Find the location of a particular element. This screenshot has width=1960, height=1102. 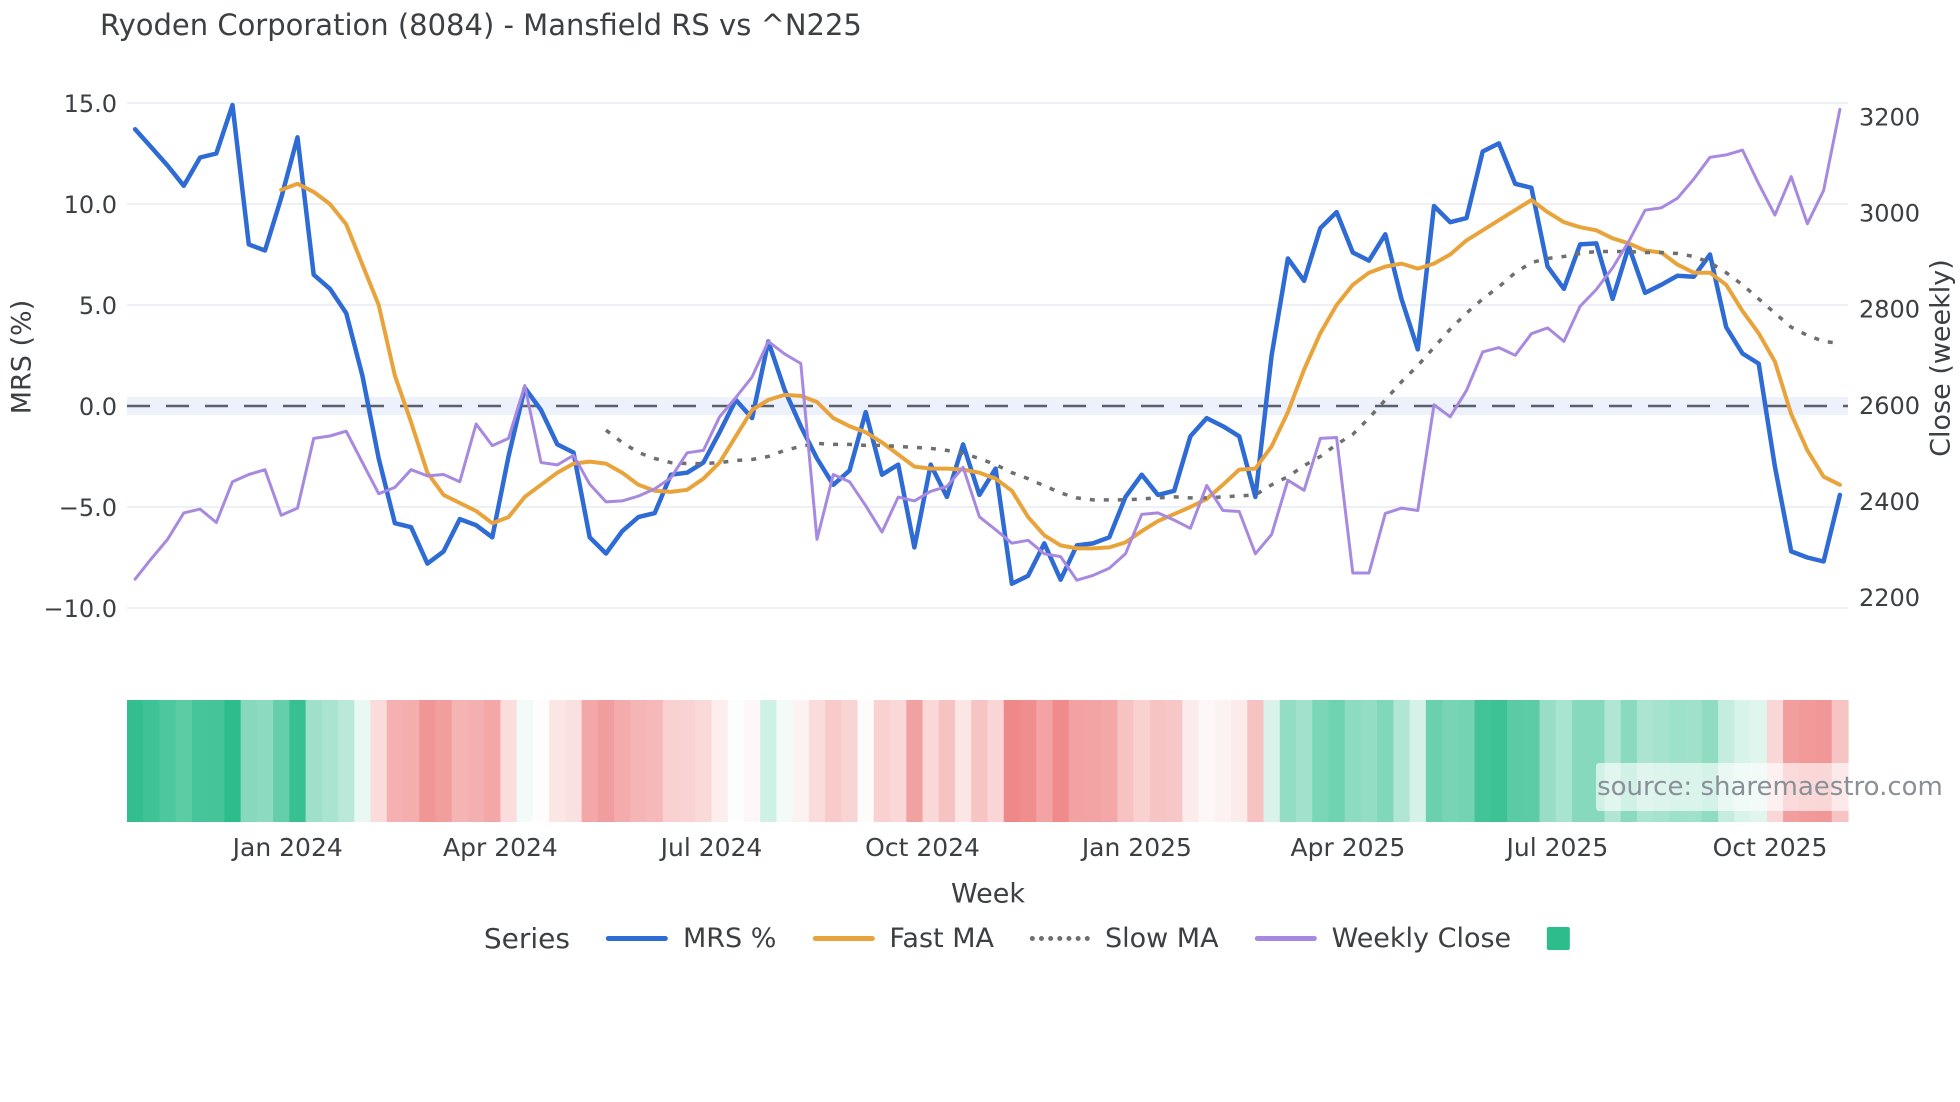

legend-item-heatmap is located at coordinates (1559, 938).